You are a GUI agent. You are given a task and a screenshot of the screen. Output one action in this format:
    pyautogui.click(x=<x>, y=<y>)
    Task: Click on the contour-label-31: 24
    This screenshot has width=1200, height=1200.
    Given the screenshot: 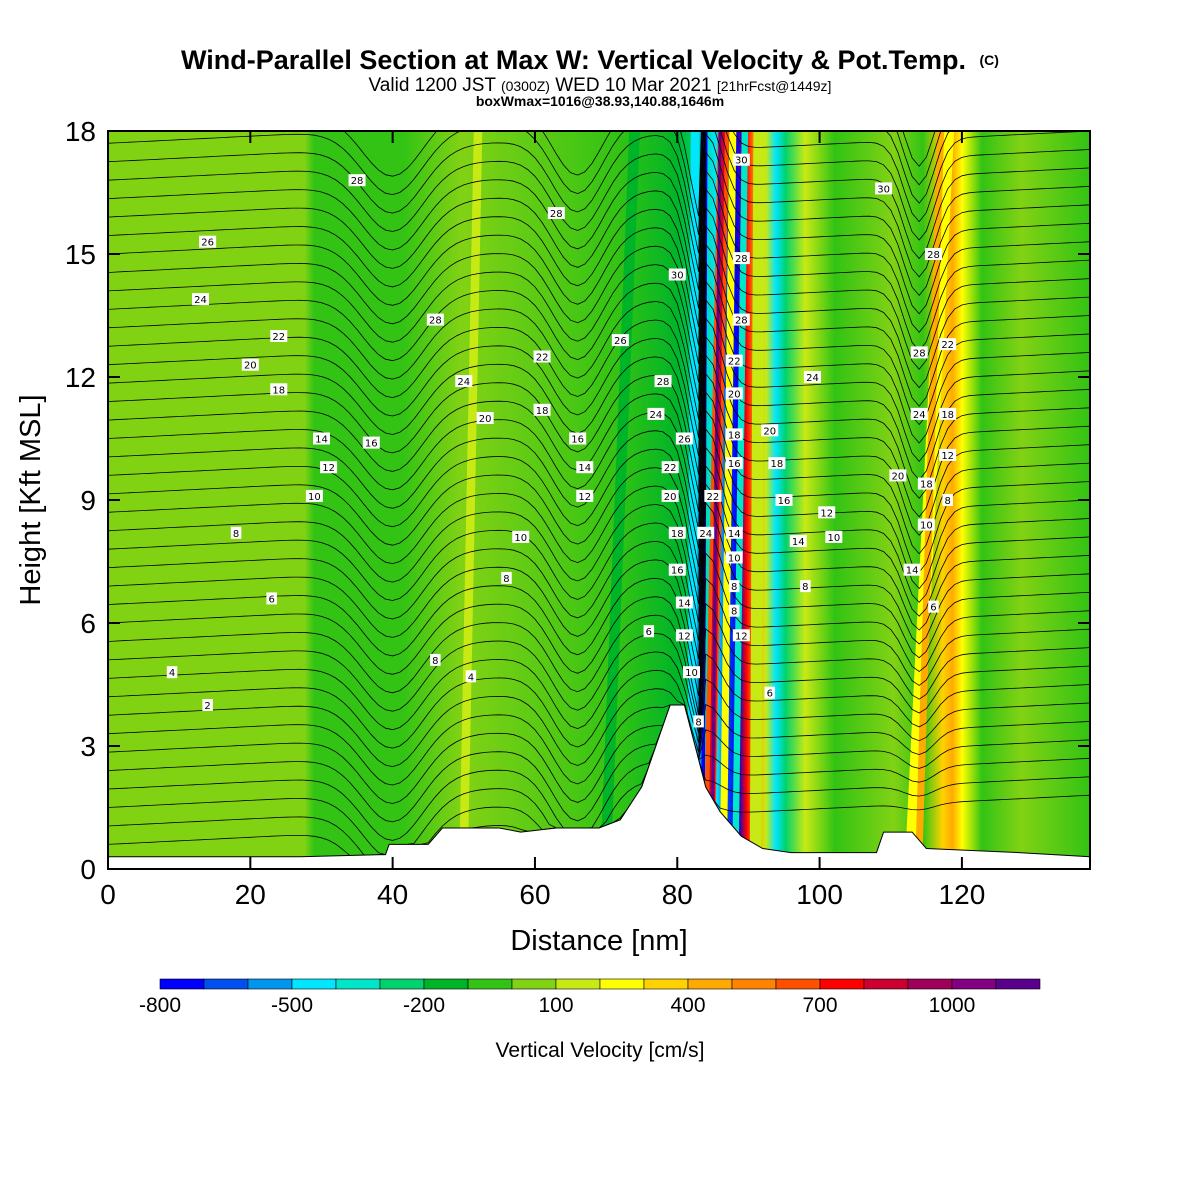 What is the action you would take?
    pyautogui.click(x=656, y=414)
    